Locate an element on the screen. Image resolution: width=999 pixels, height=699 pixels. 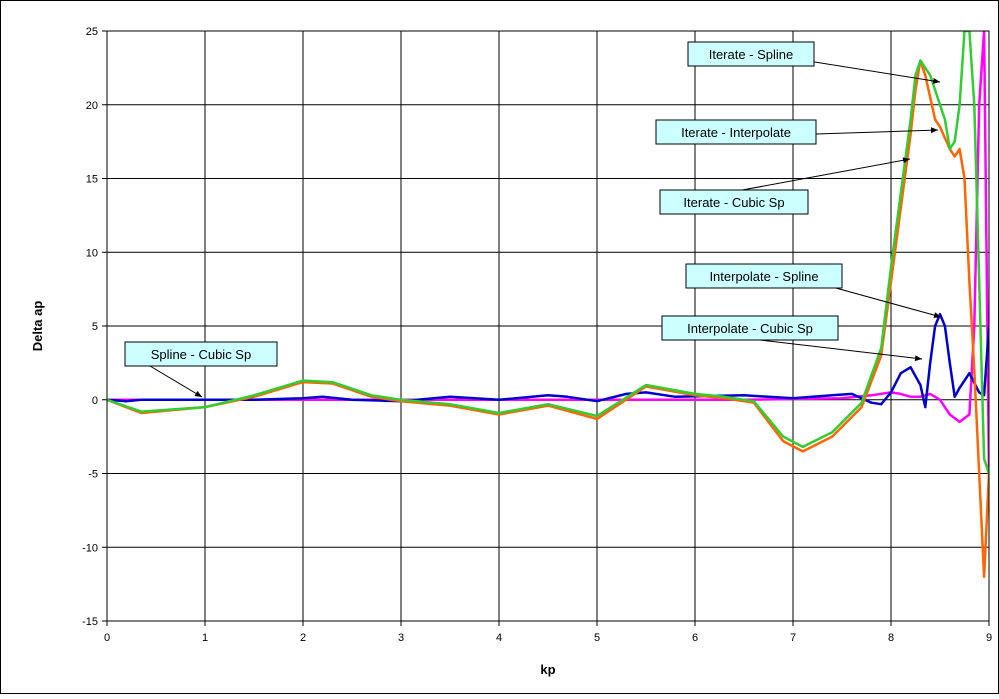
annotation-label: Spline - Cubic Sp is located at coordinates (201, 354).